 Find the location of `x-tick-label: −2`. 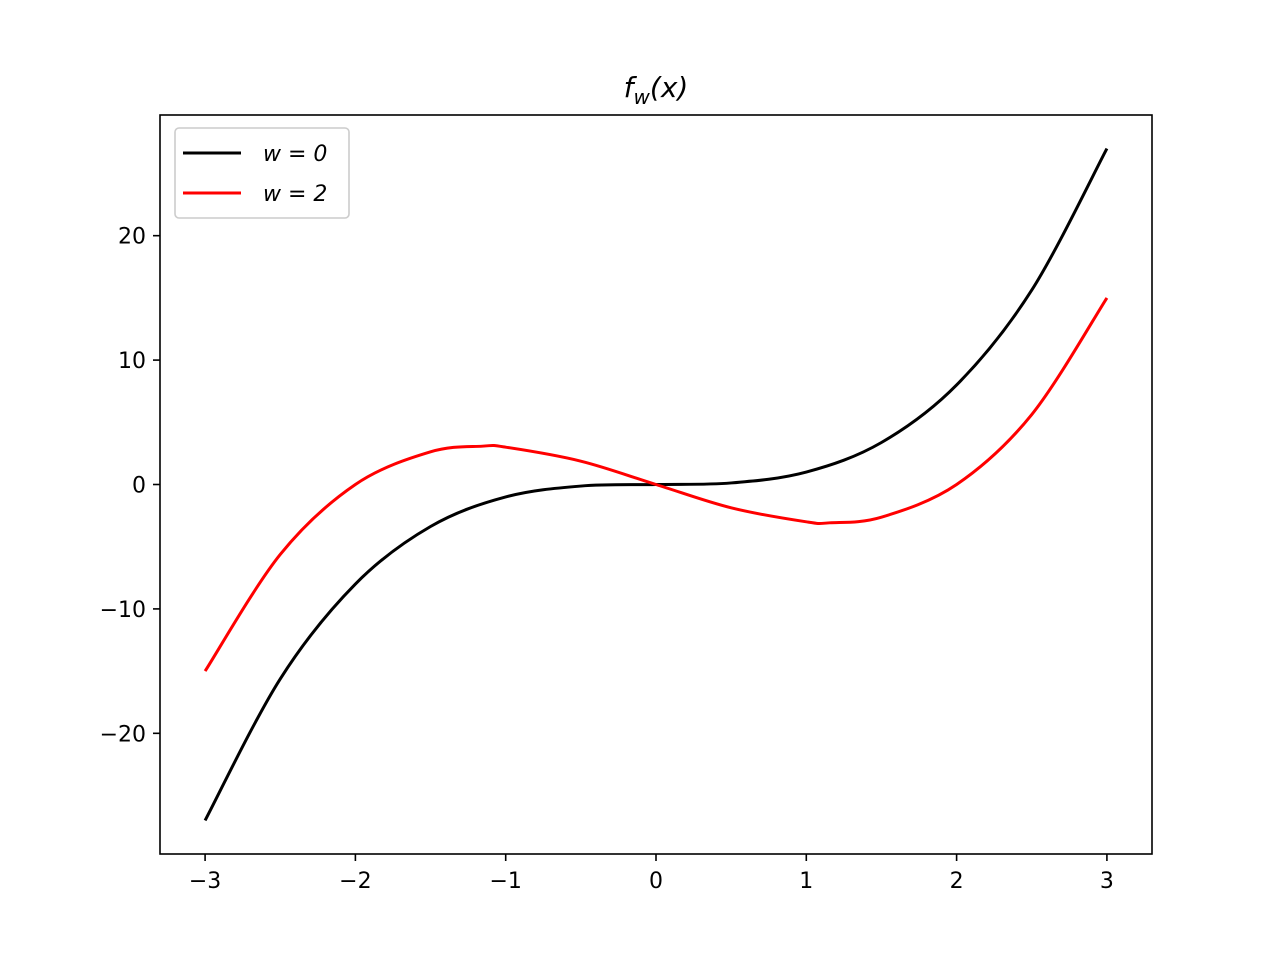

x-tick-label: −2 is located at coordinates (355, 881).